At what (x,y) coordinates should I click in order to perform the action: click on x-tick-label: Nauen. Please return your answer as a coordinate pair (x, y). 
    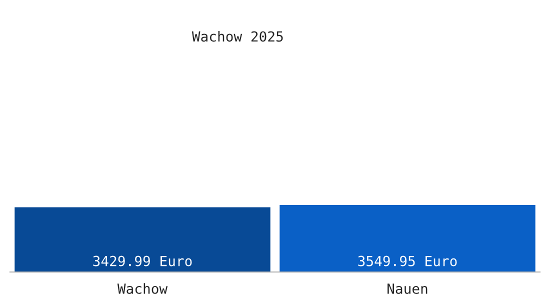
    Looking at the image, I should click on (408, 289).